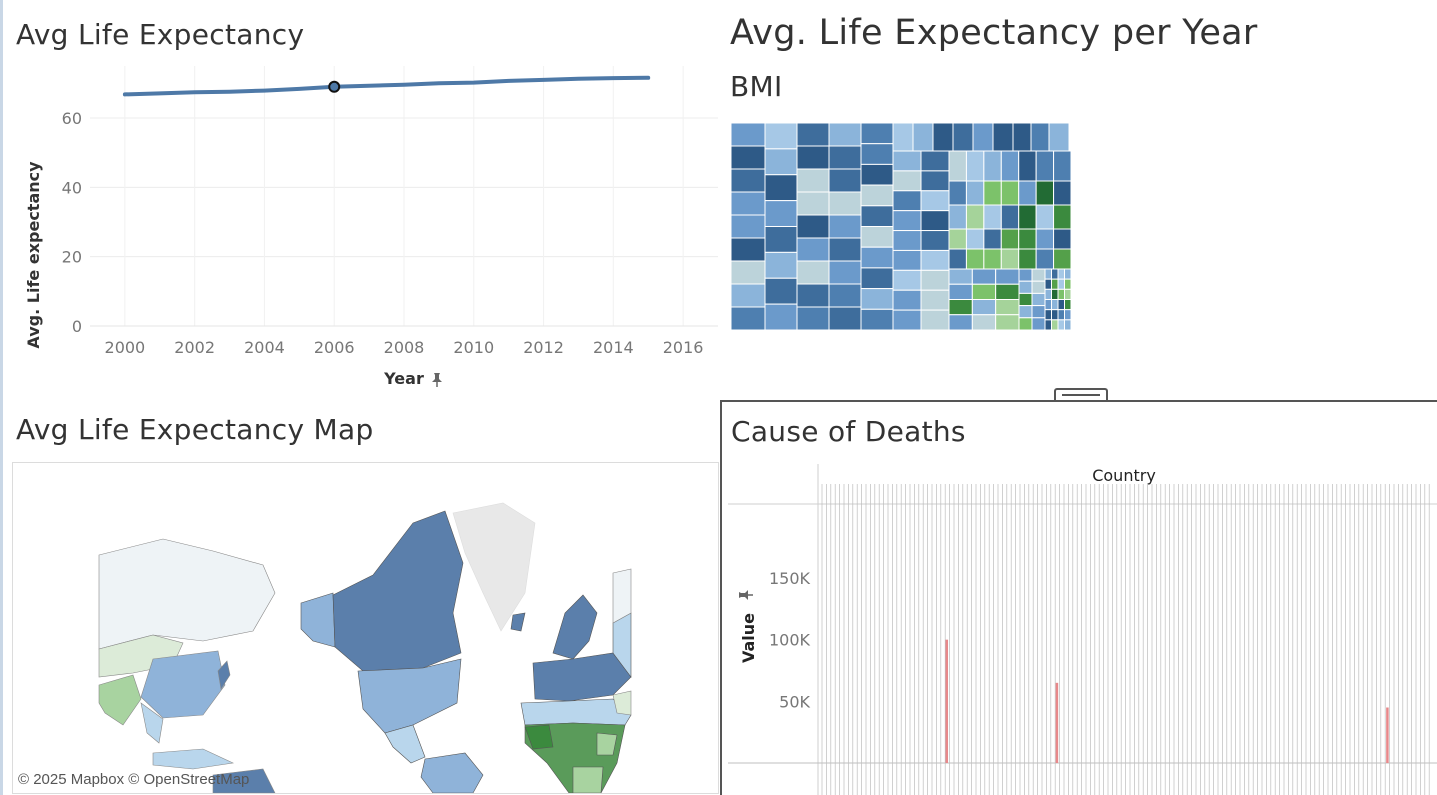 This screenshot has width=1437, height=795. Describe the element at coordinates (452, 772) in the screenshot. I see `map-region-south-america` at that location.